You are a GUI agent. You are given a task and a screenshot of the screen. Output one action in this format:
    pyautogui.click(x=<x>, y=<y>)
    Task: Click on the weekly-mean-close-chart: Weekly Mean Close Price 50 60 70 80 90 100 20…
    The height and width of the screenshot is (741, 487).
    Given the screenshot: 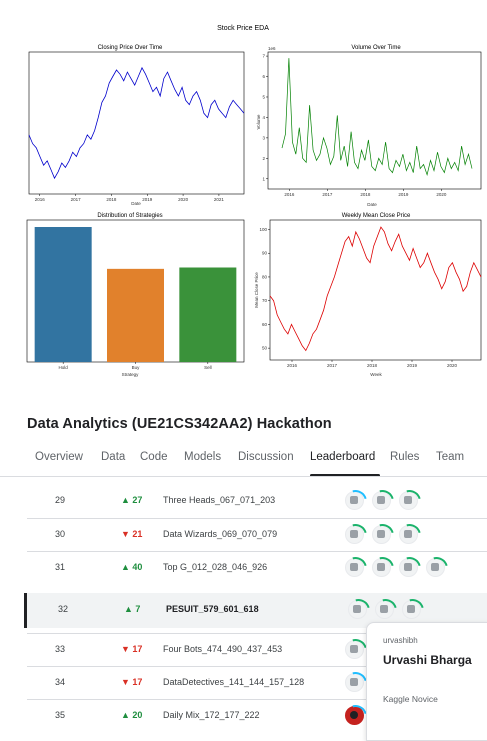 What is the action you would take?
    pyautogui.click(x=368, y=295)
    